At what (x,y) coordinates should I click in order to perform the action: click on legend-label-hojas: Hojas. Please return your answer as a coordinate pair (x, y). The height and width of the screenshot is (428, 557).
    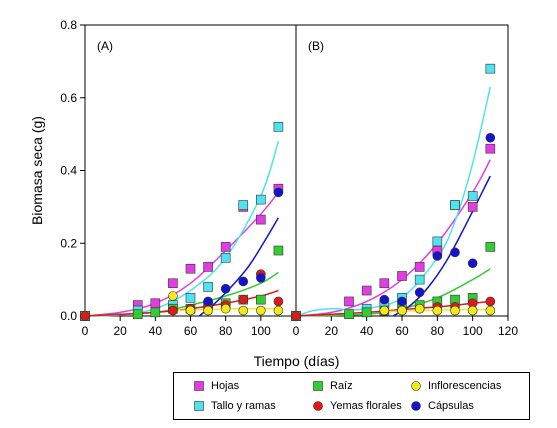
    Looking at the image, I should click on (225, 386).